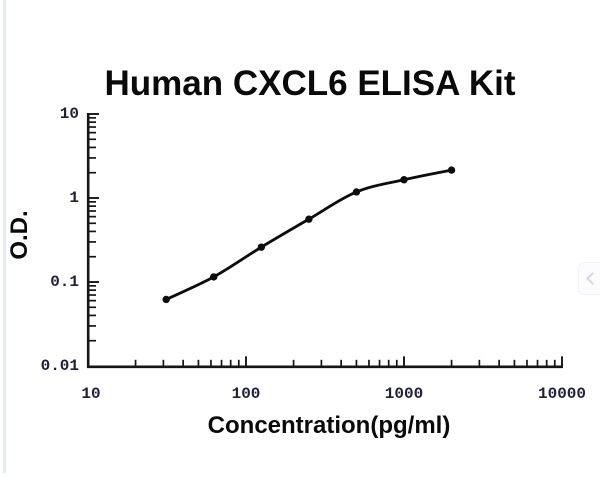  Describe the element at coordinates (69, 114) in the screenshot. I see `y-tick-label-10: 10` at that location.